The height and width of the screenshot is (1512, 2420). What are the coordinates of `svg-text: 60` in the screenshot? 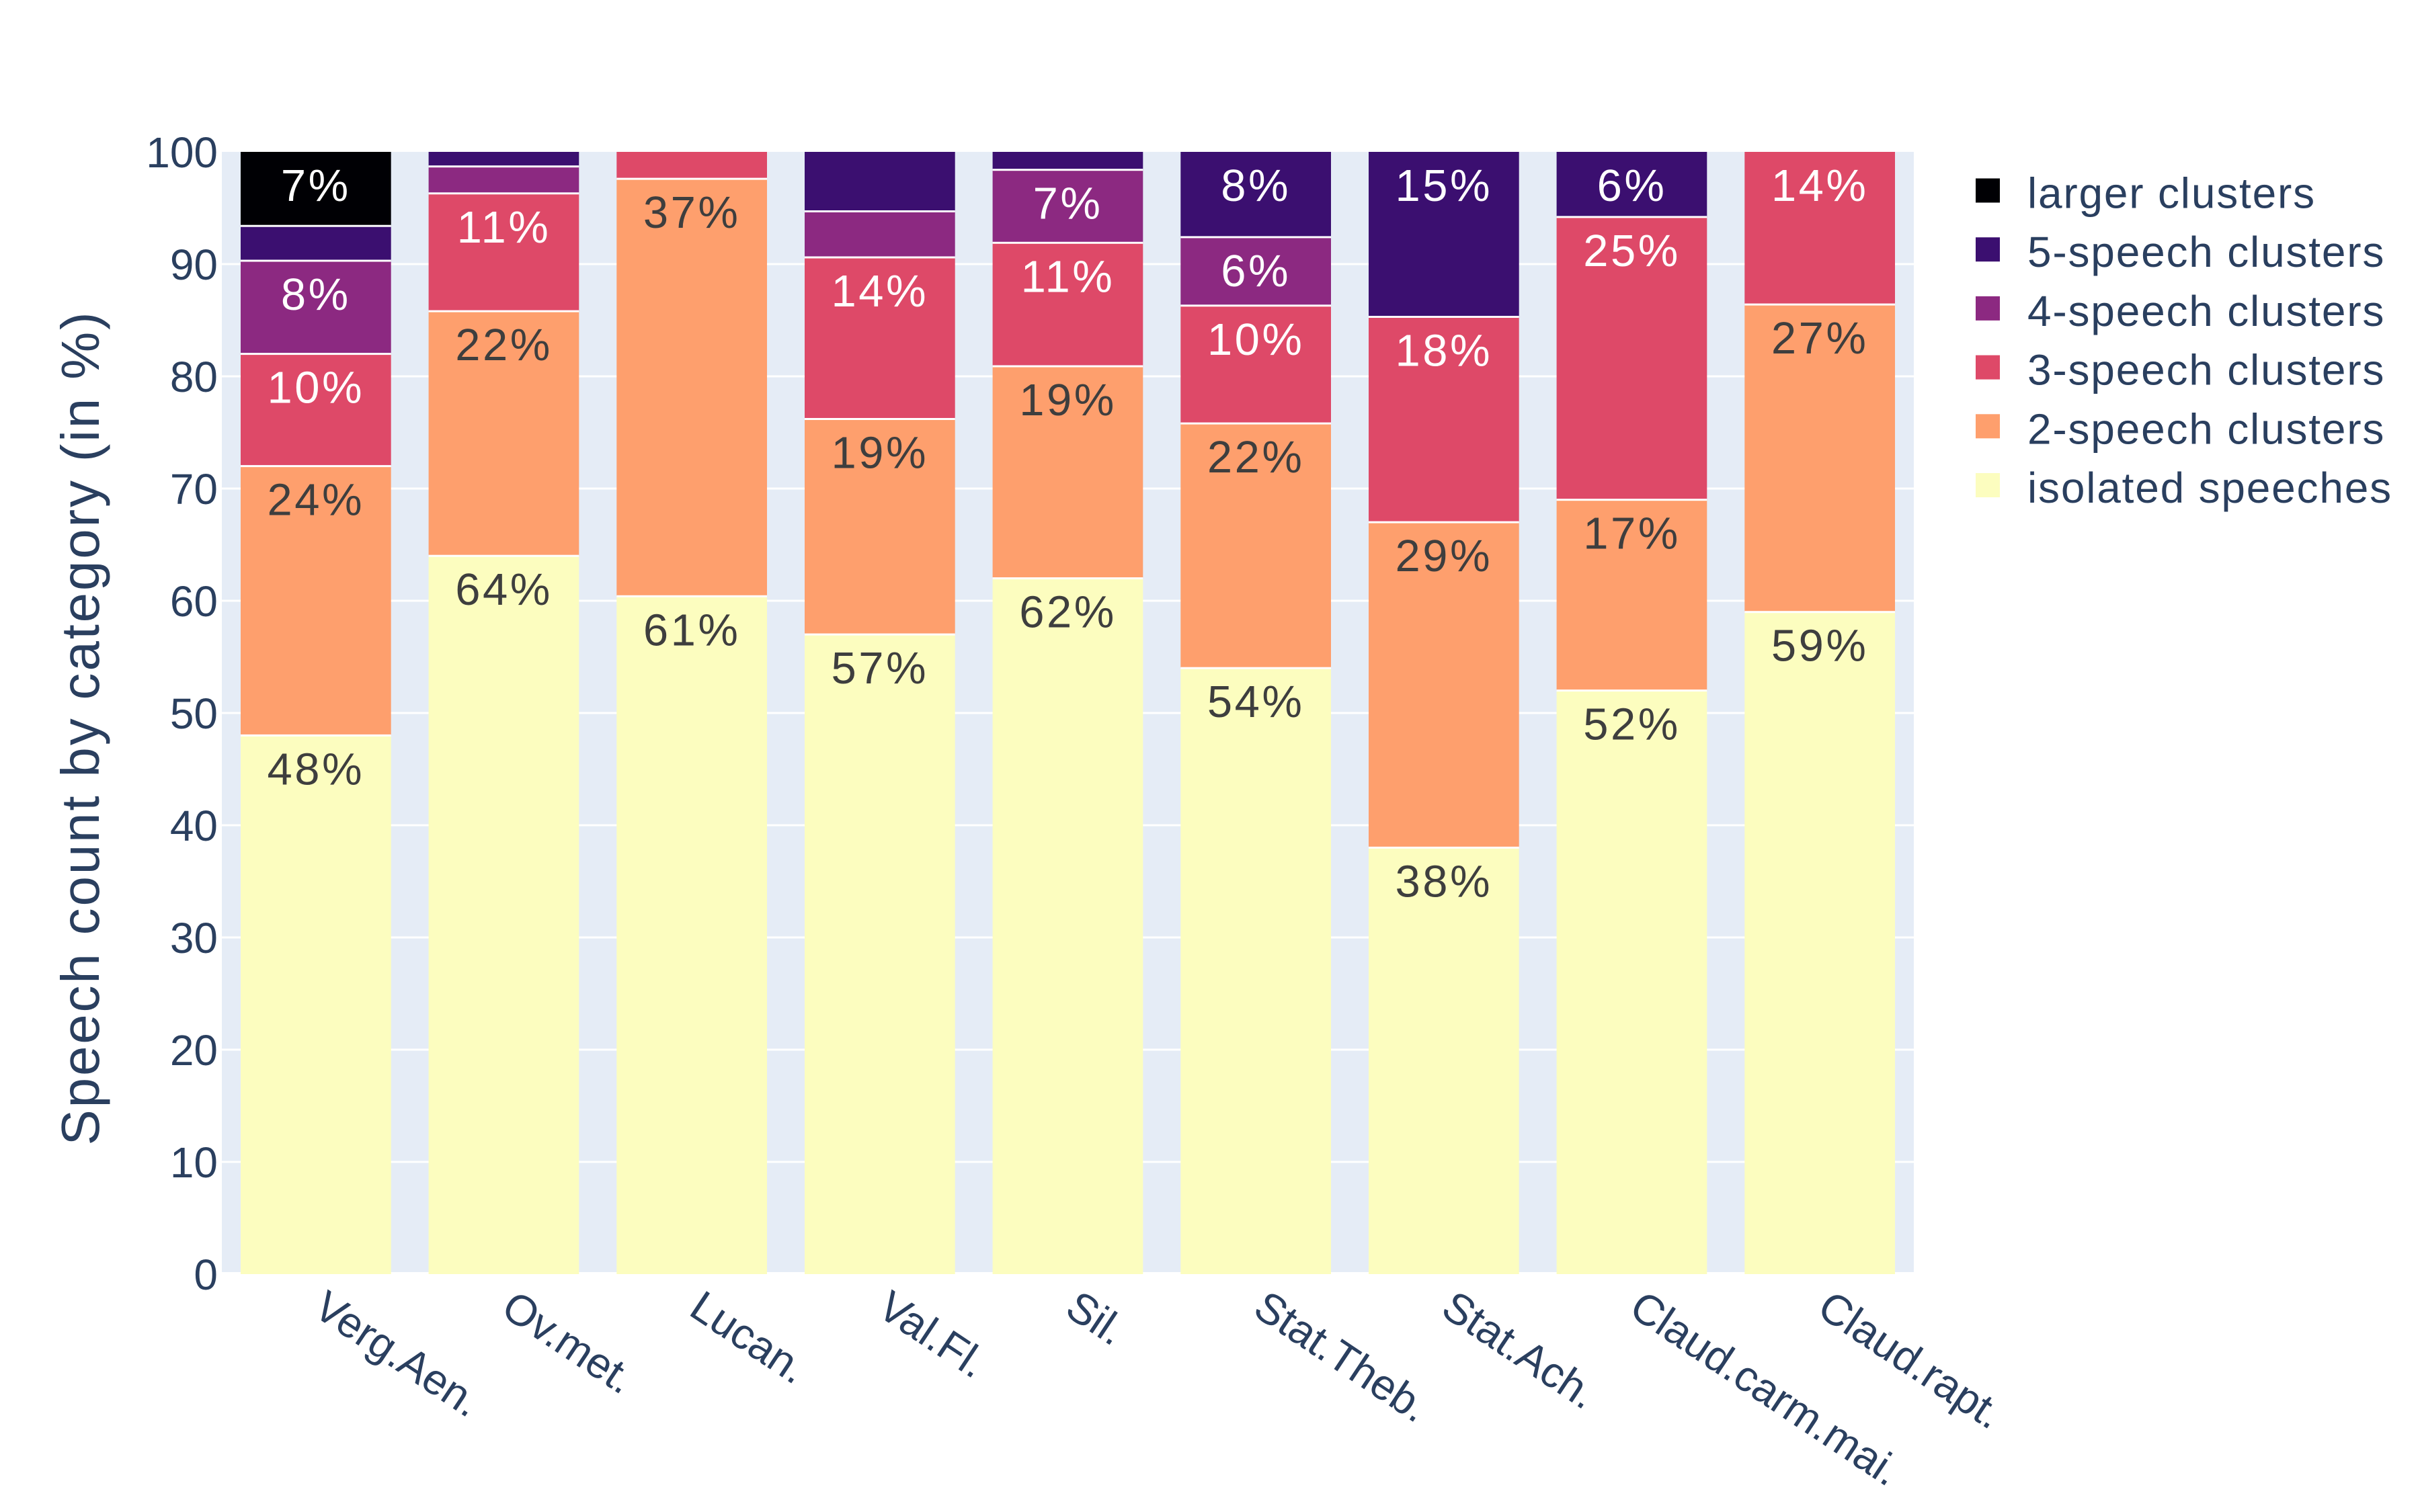 It's located at (194, 602).